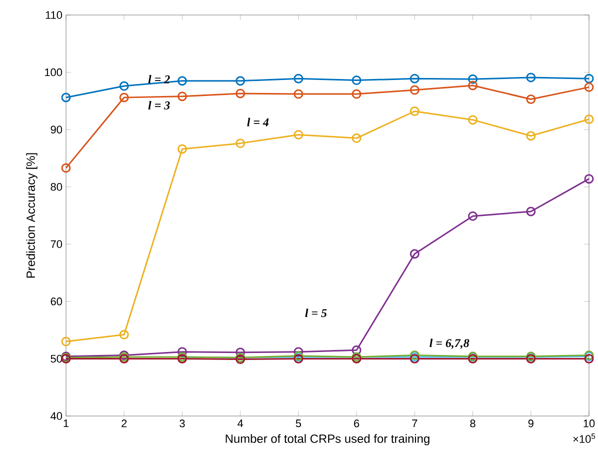  What do you see at coordinates (66, 424) in the screenshot?
I see `x-tick-label: 1` at bounding box center [66, 424].